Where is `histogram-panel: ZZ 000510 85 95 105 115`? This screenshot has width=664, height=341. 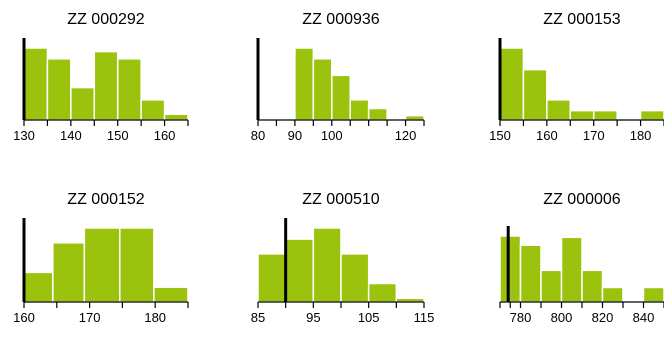
histogram-panel: ZZ 000510 85 95 105 115 is located at coordinates (343, 258).